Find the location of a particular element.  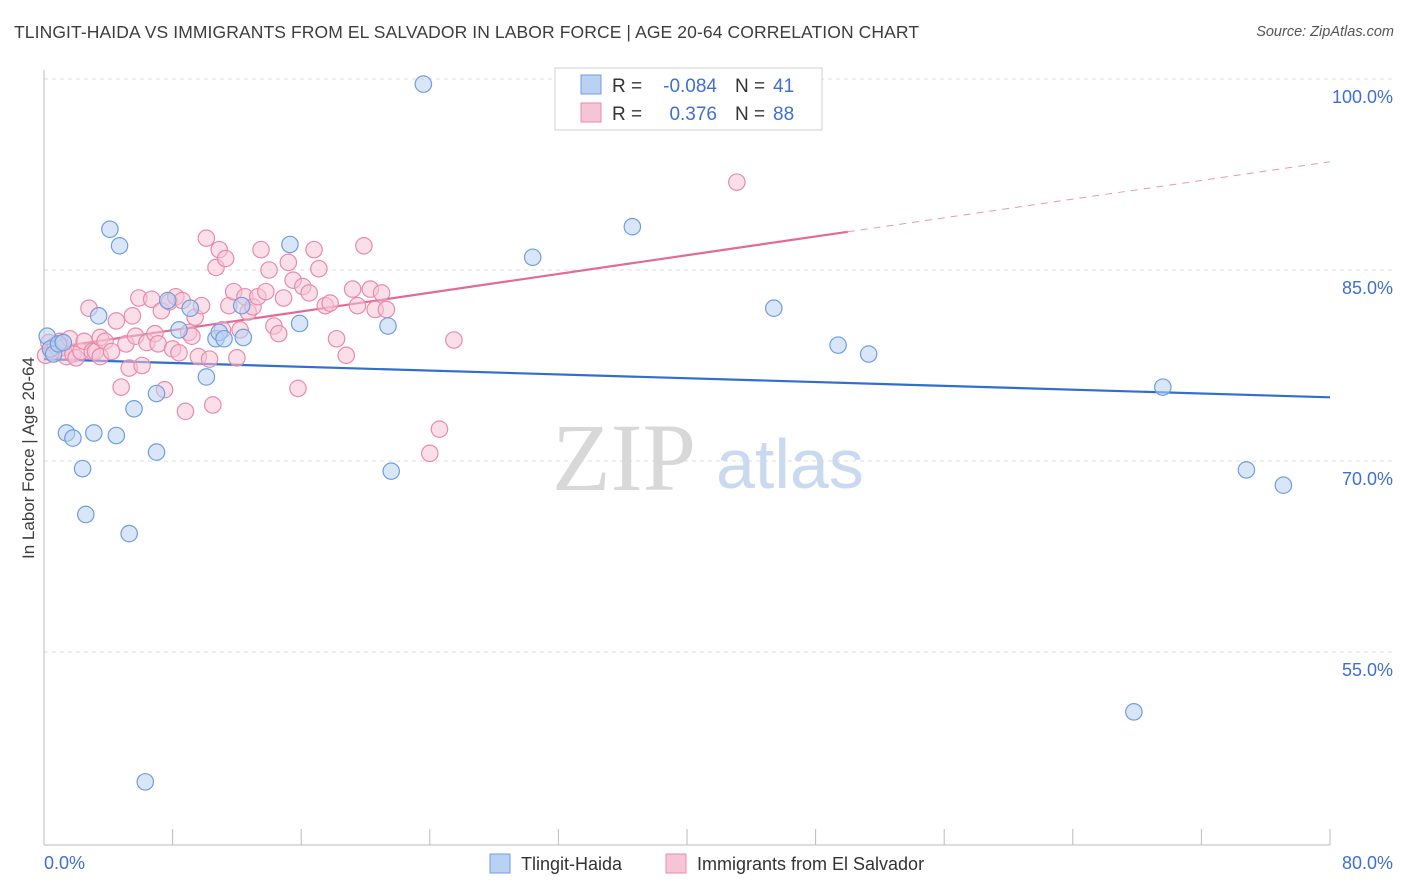

legend-r-value-blue: -0.084 is located at coordinates (690, 86).